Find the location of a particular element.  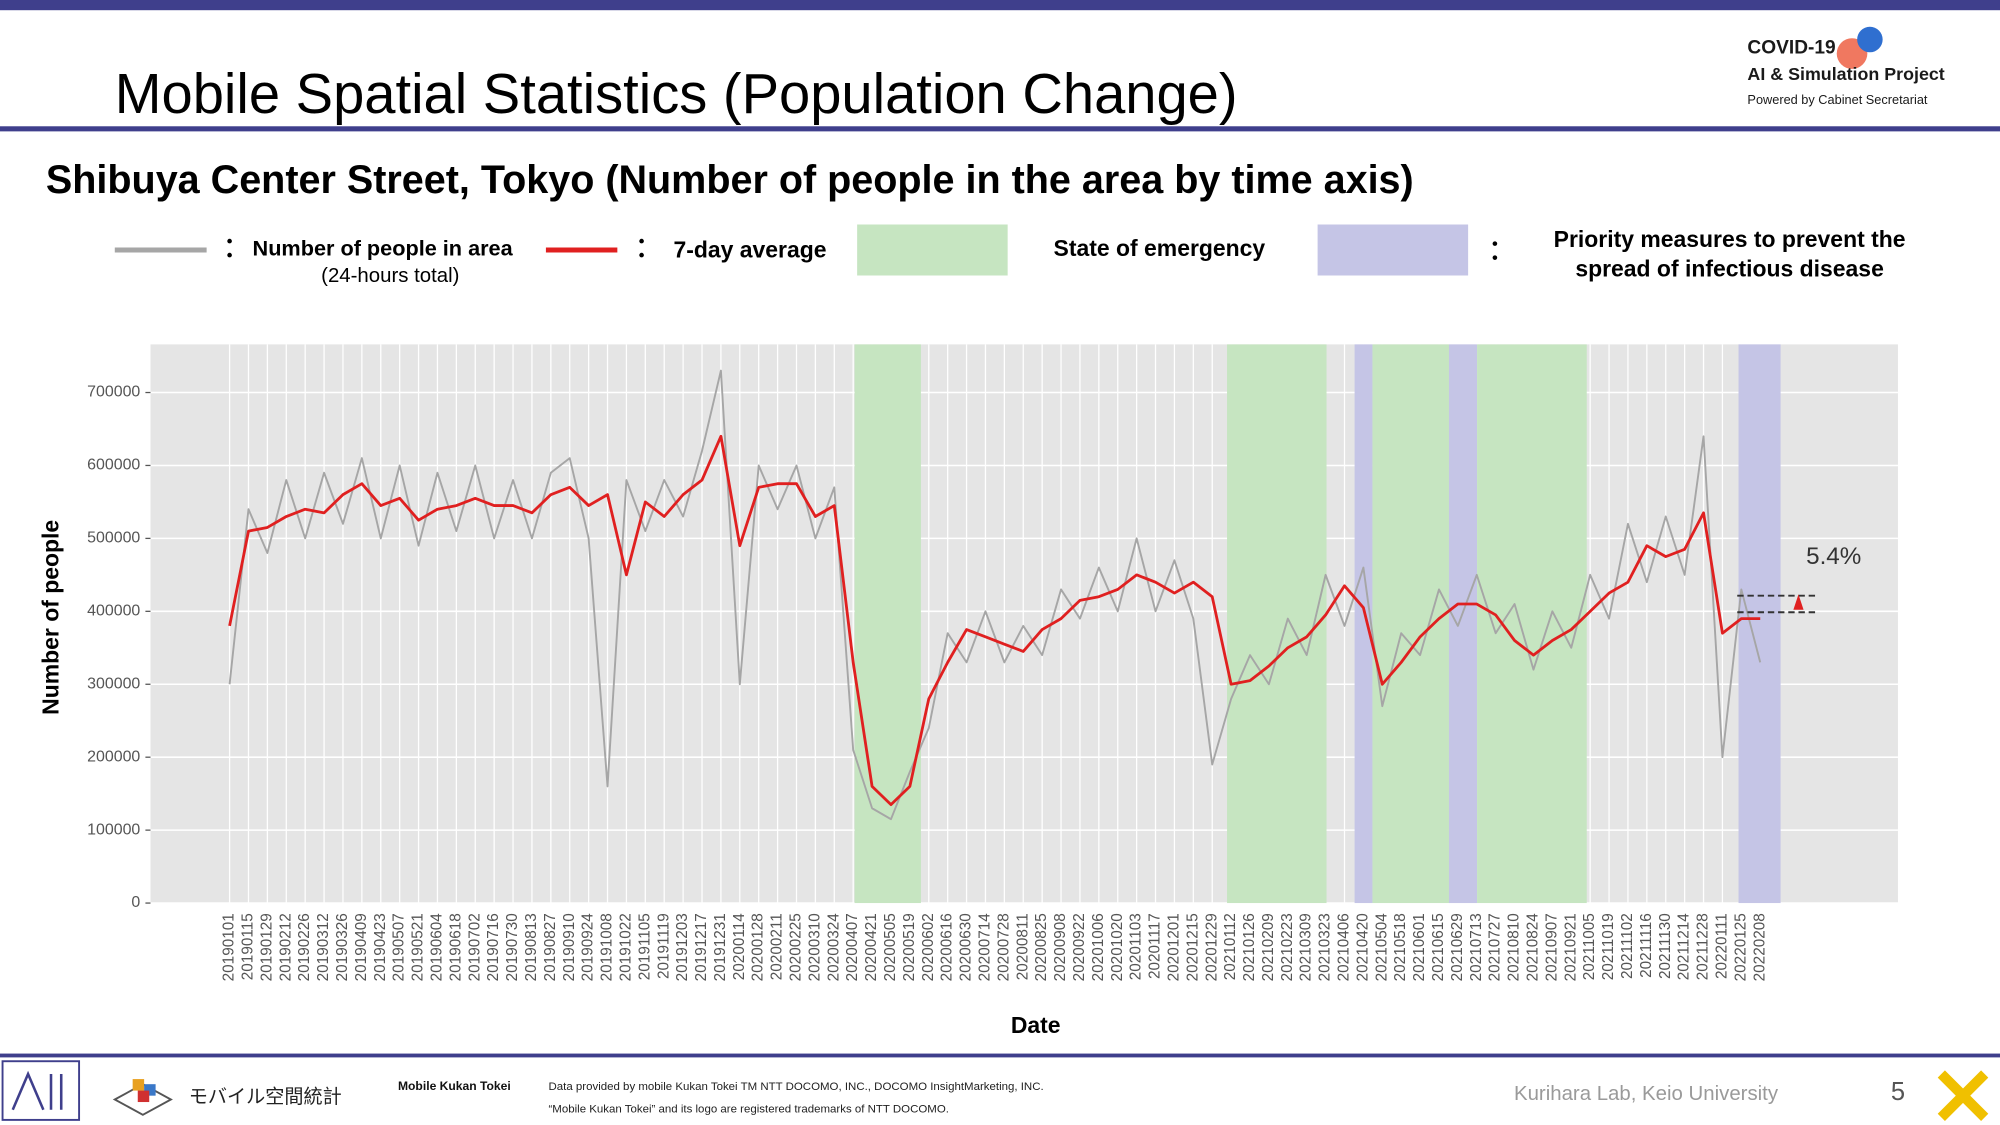

x-tick-label: 20190604 is located at coordinates (437, 947).